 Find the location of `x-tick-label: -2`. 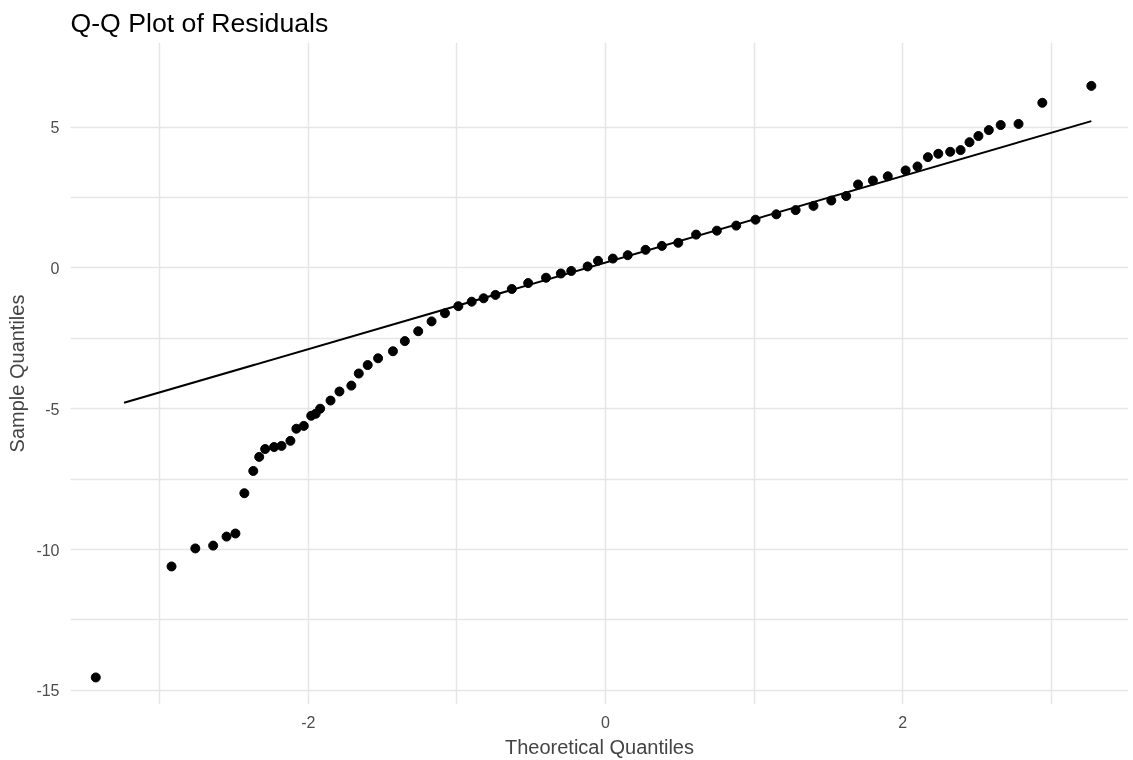

x-tick-label: -2 is located at coordinates (308, 722).